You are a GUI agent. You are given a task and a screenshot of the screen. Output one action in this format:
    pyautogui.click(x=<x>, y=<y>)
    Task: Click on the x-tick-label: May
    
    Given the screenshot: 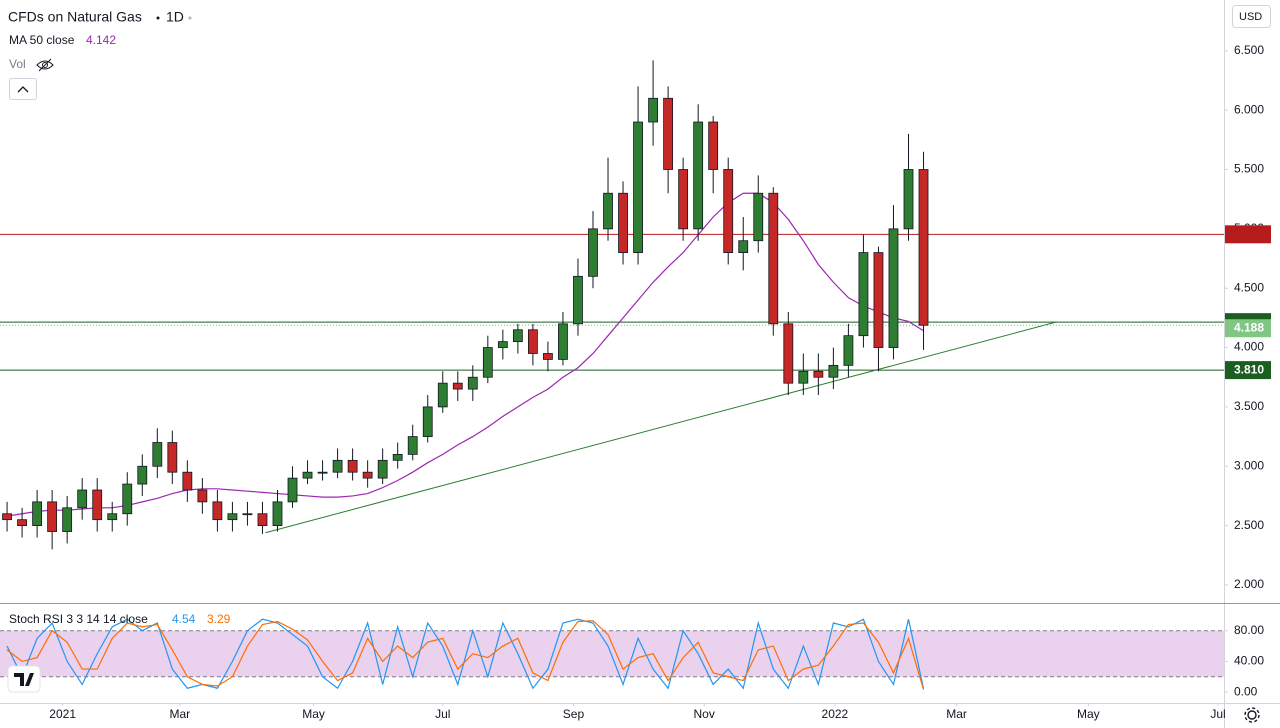 What is the action you would take?
    pyautogui.click(x=313, y=714)
    